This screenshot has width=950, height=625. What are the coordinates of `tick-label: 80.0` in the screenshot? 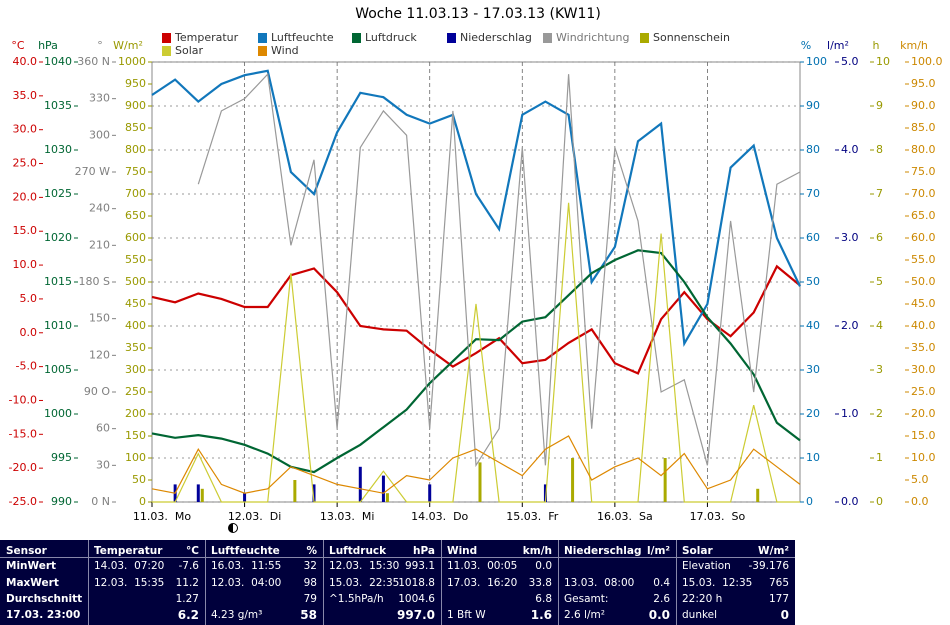 It's located at (923, 149).